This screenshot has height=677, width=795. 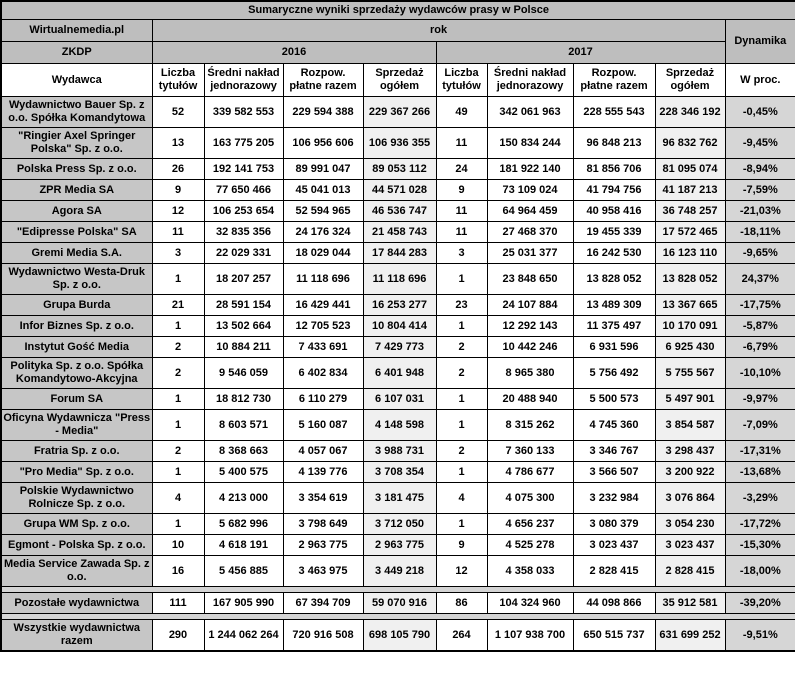 I want to click on count-2016-cell: 11, so click(x=178, y=232).